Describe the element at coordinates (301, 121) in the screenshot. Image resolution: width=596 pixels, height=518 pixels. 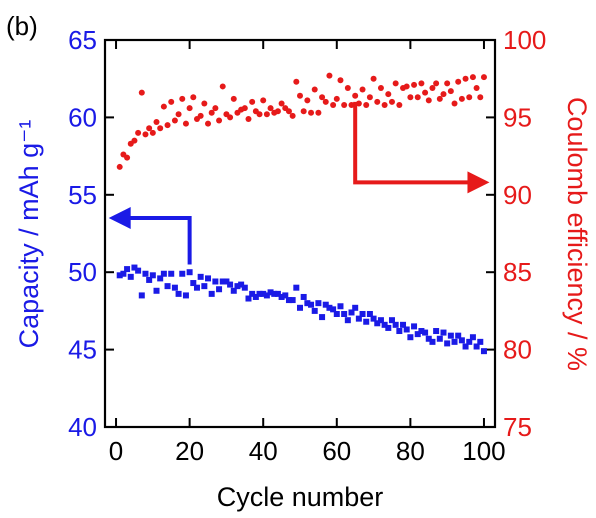
I see `efficiency-series` at that location.